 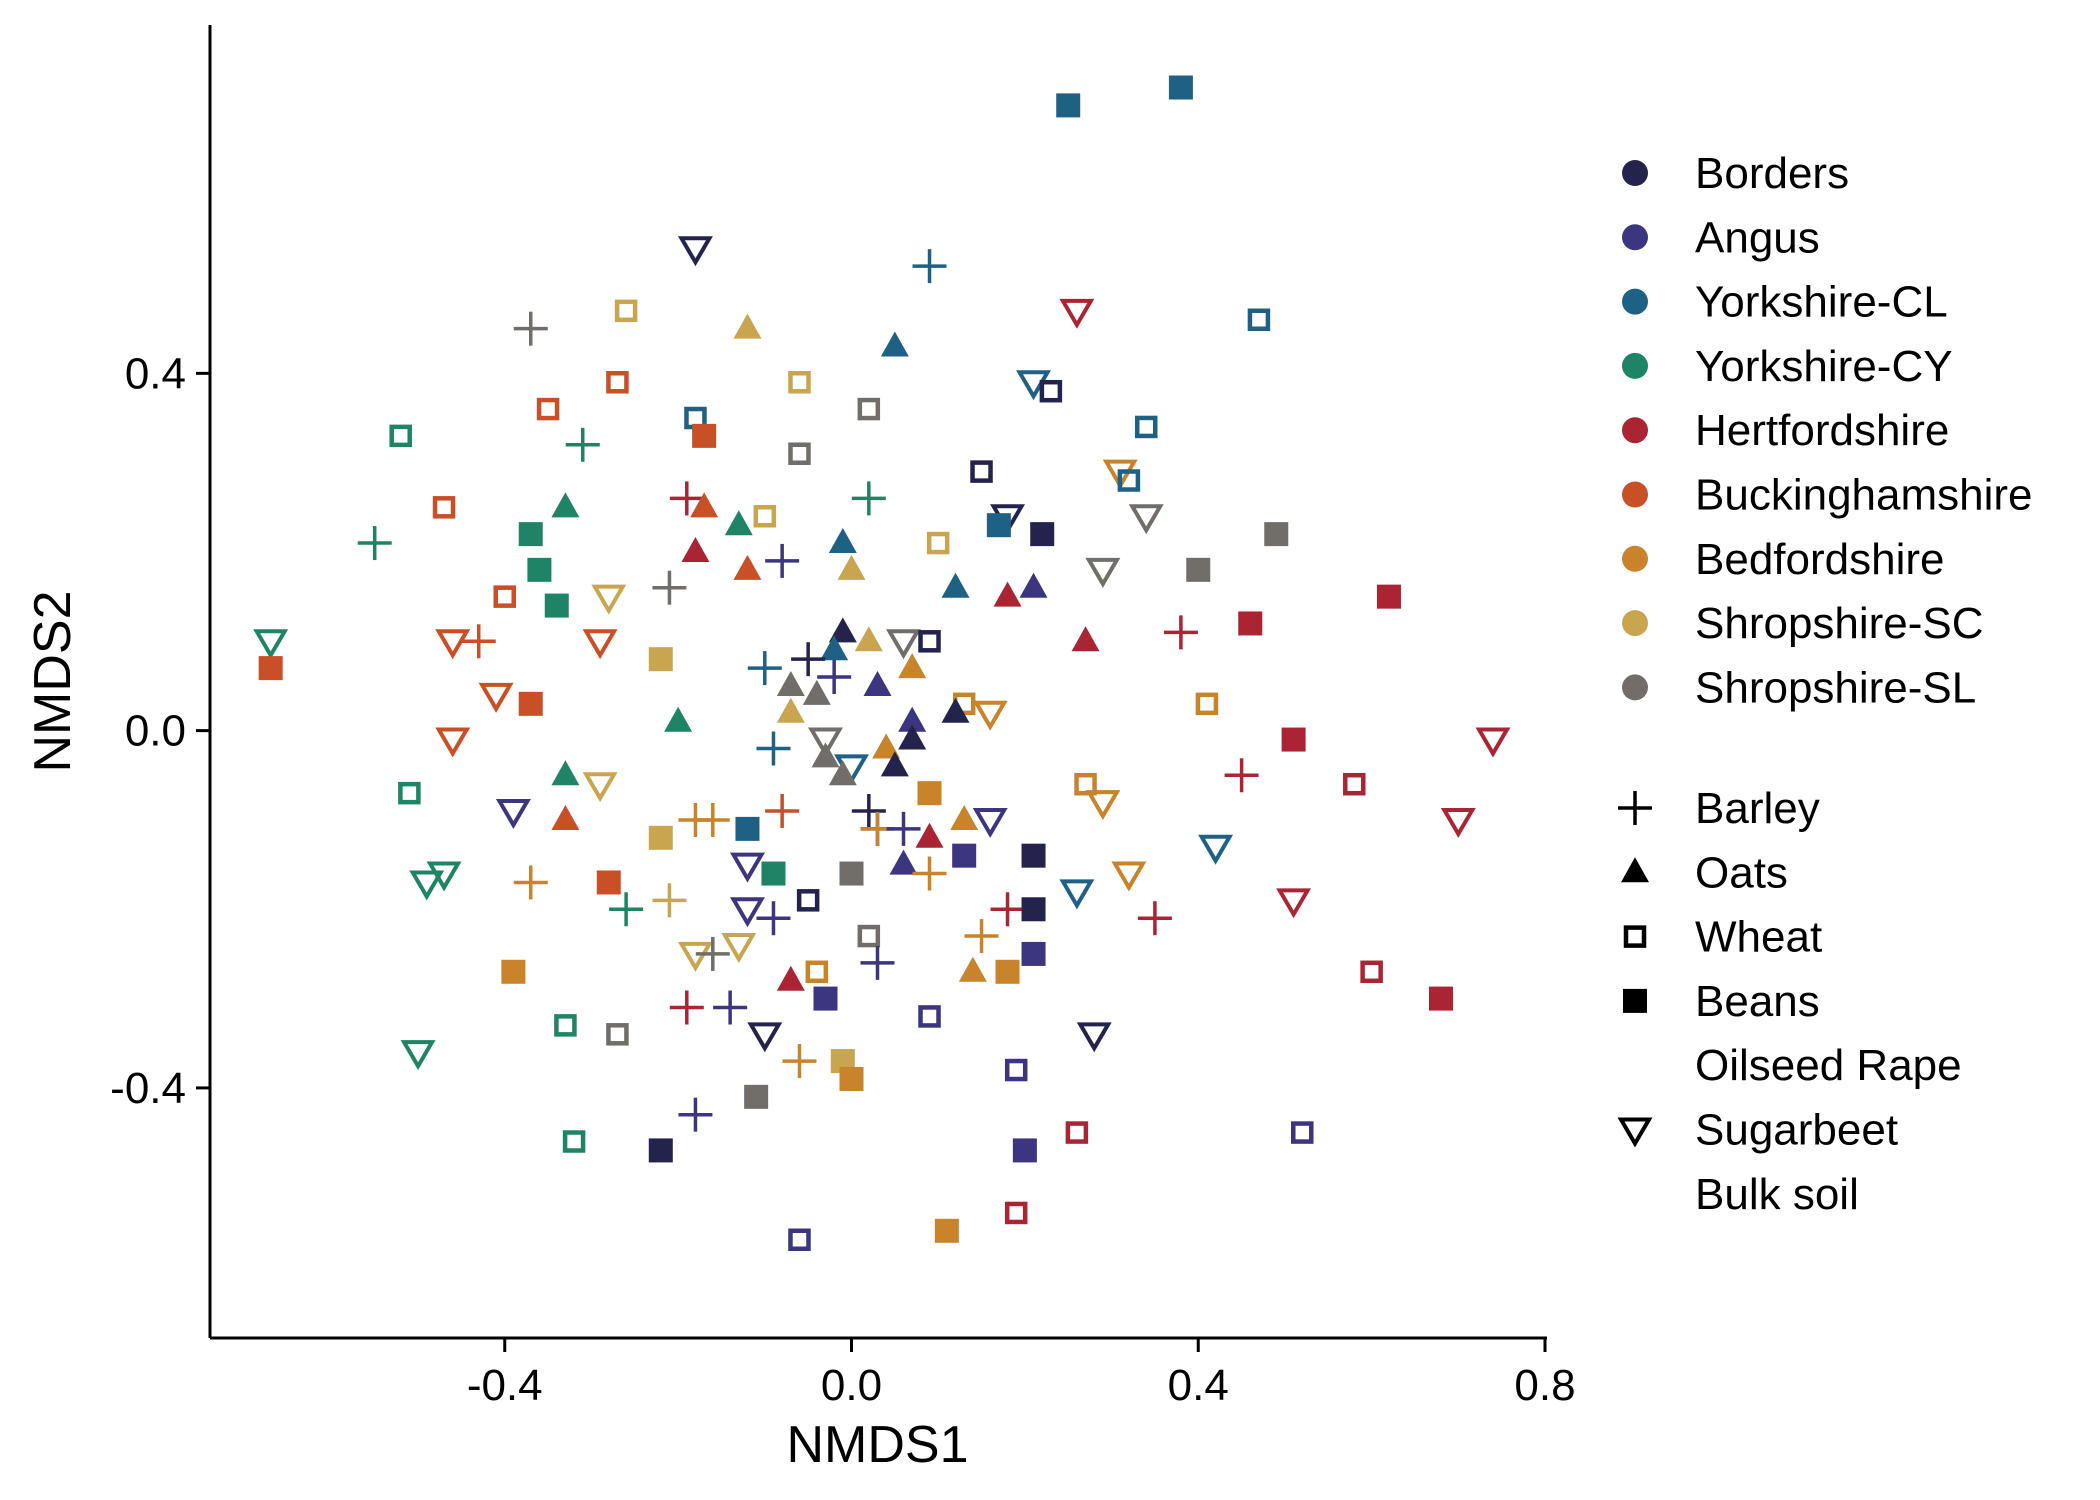 I want to click on legend-site-label: Angus, so click(x=1757, y=237).